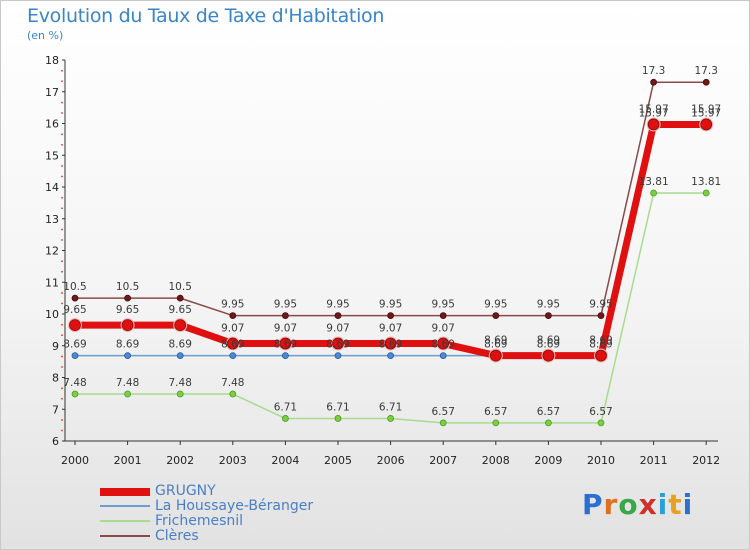 The width and height of the screenshot is (750, 550). Describe the element at coordinates (637, 504) in the screenshot. I see `proxiti-logo: Proxiti` at that location.